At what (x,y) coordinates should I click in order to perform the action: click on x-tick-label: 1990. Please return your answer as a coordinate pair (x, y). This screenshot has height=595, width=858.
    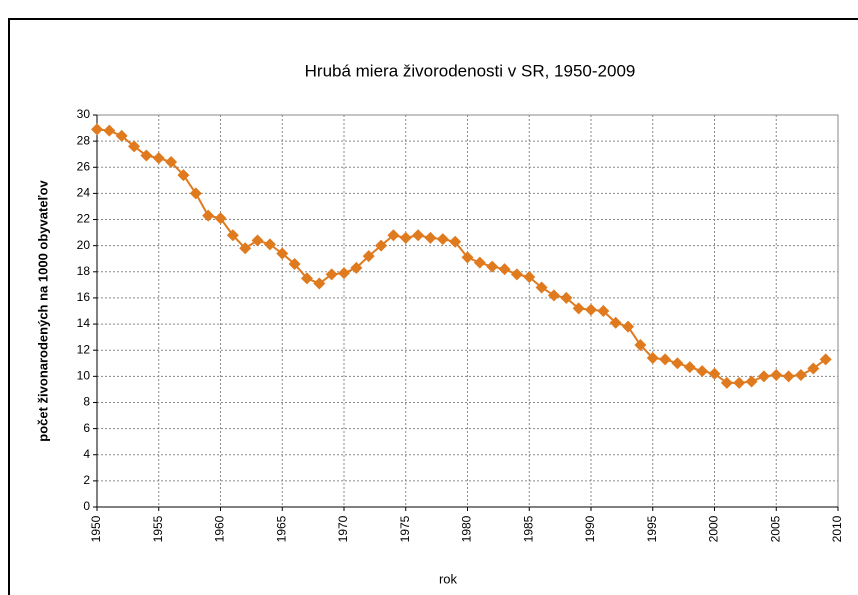
    Looking at the image, I should click on (590, 528).